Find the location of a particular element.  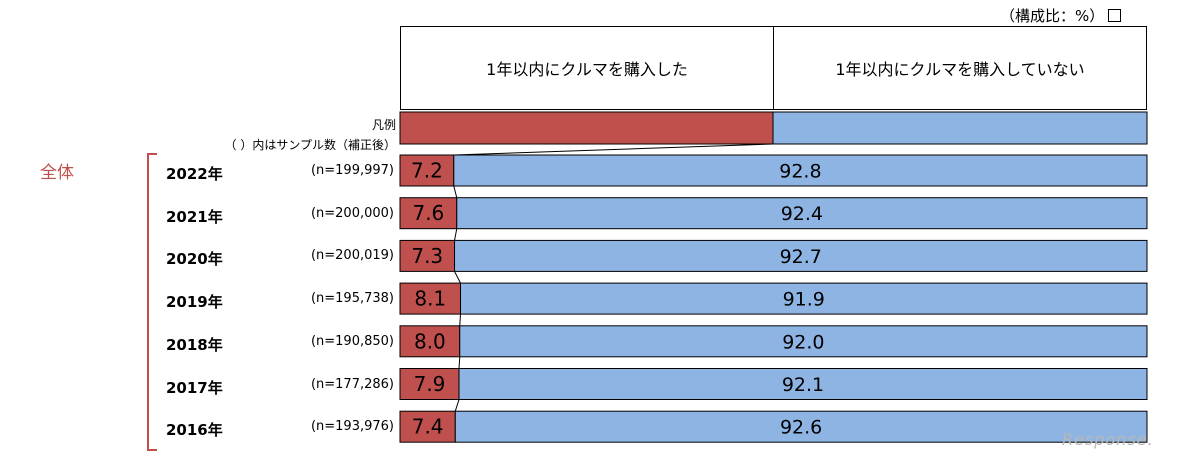

data-label-purchased-0: 7.2 is located at coordinates (427, 171).